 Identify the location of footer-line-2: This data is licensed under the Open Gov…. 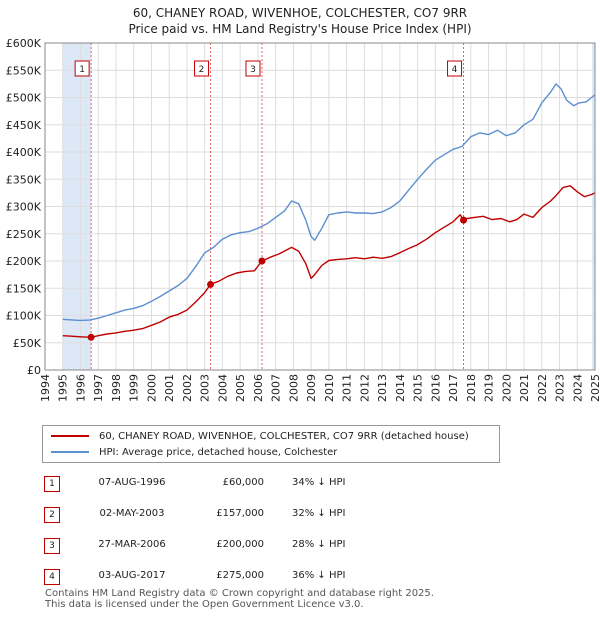
(204, 604).